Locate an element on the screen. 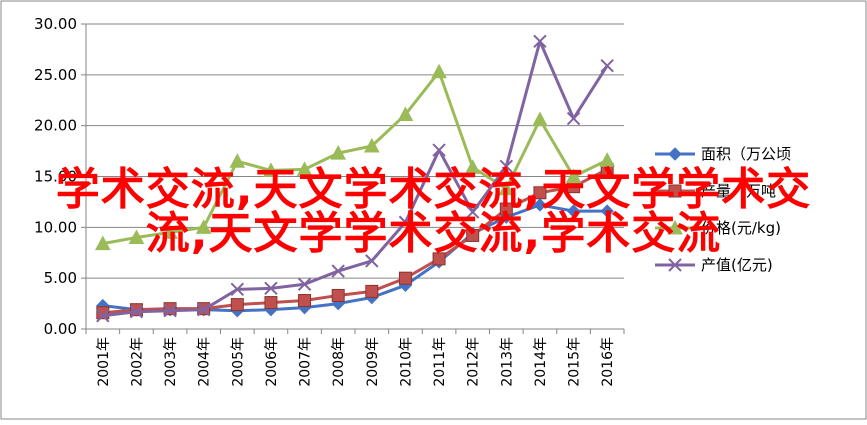 This screenshot has width=867, height=425. x-tick-label: 2010年 is located at coordinates (406, 362).